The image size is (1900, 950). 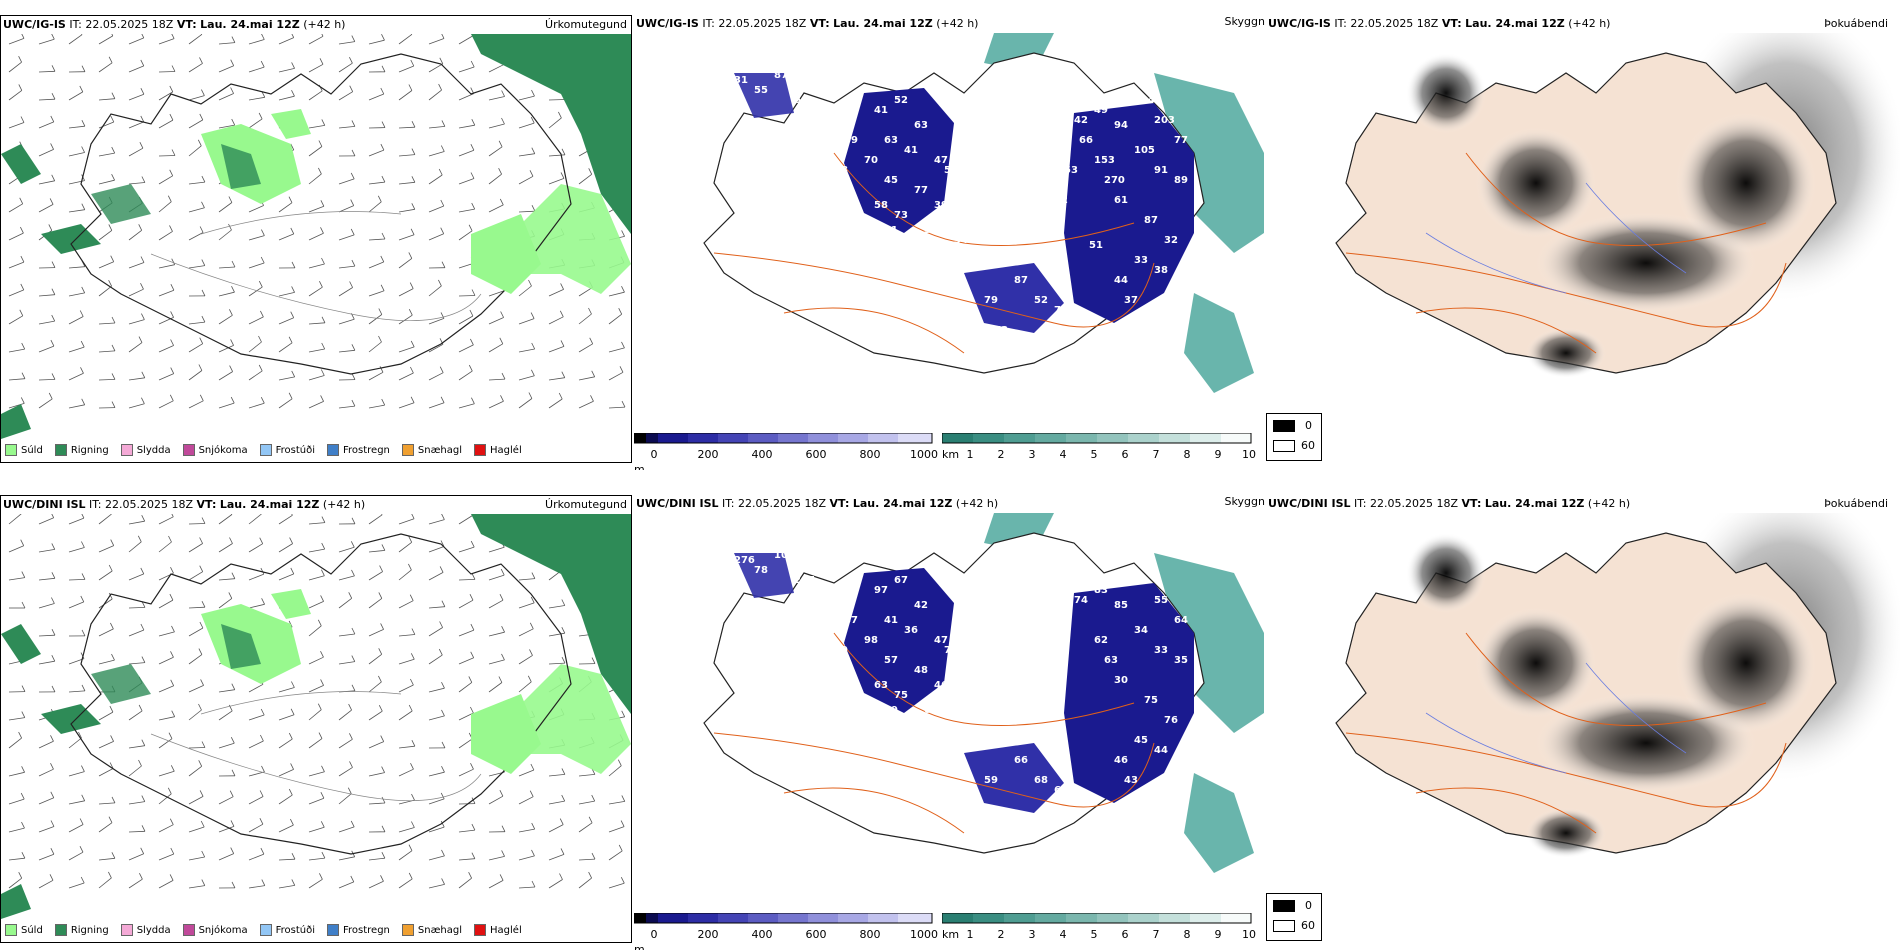 What do you see at coordinates (1218, 934) in the screenshot?
I see `visibility-tick: 9` at bounding box center [1218, 934].